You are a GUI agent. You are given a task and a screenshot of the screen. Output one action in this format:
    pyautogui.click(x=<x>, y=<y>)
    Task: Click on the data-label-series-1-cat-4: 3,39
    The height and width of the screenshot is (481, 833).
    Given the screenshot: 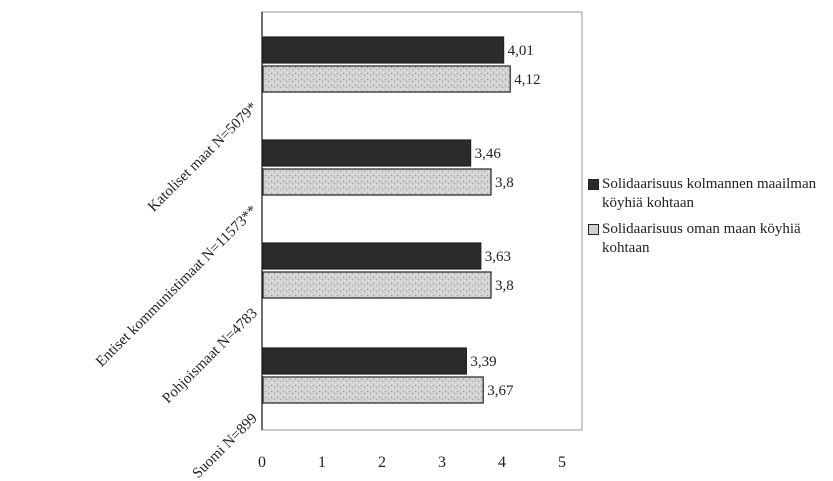 What is the action you would take?
    pyautogui.click(x=483, y=362)
    